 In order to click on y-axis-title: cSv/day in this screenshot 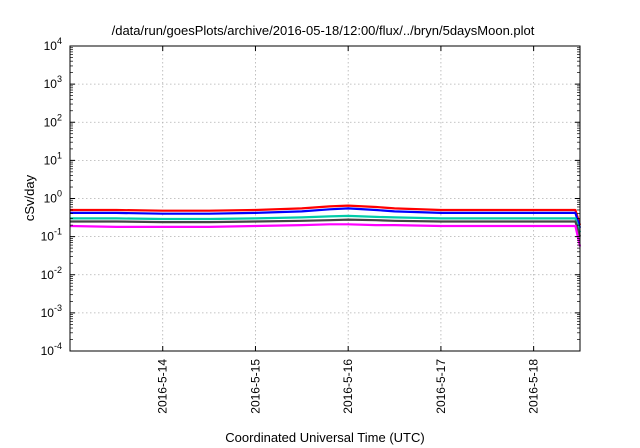, I will do `click(29, 197)`.